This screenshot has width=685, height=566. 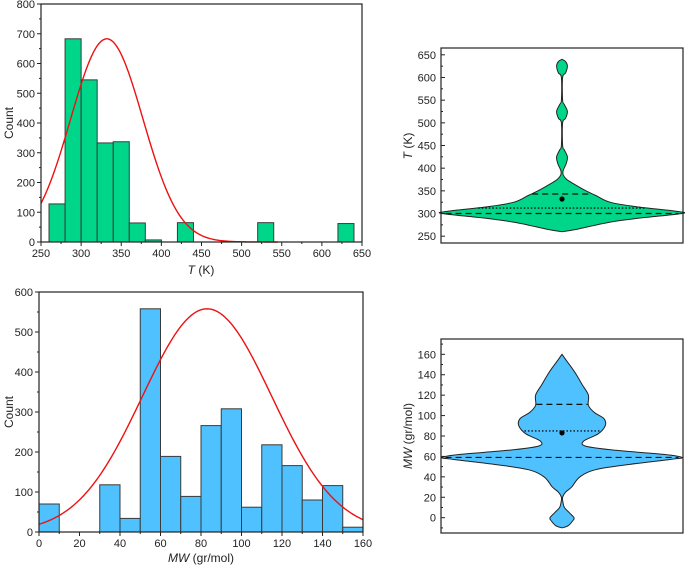 What do you see at coordinates (427, 56) in the screenshot?
I see `y-tick-label: 650` at bounding box center [427, 56].